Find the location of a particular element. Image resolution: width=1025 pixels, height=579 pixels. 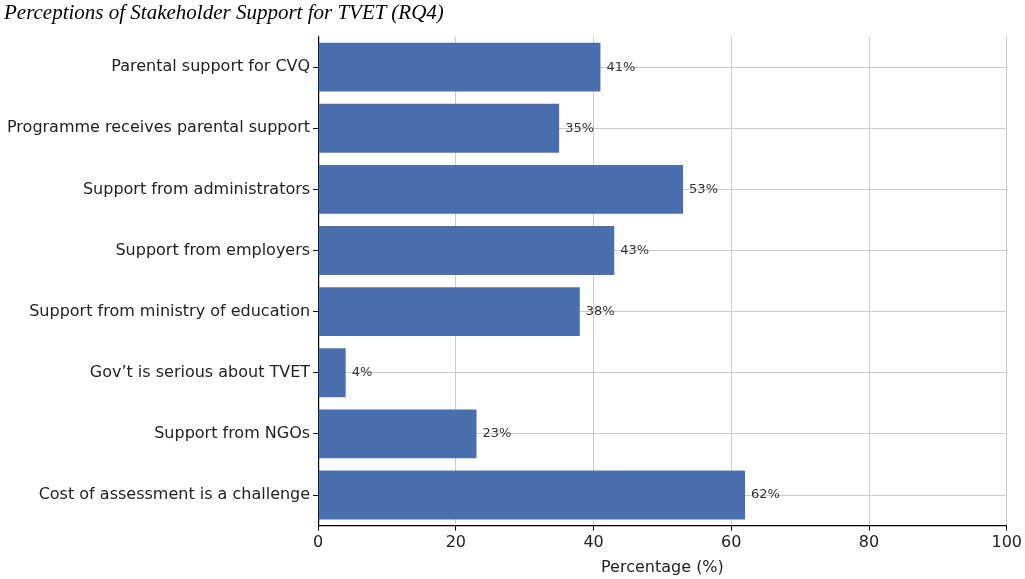

x-tick-label: 40 is located at coordinates (593, 542).